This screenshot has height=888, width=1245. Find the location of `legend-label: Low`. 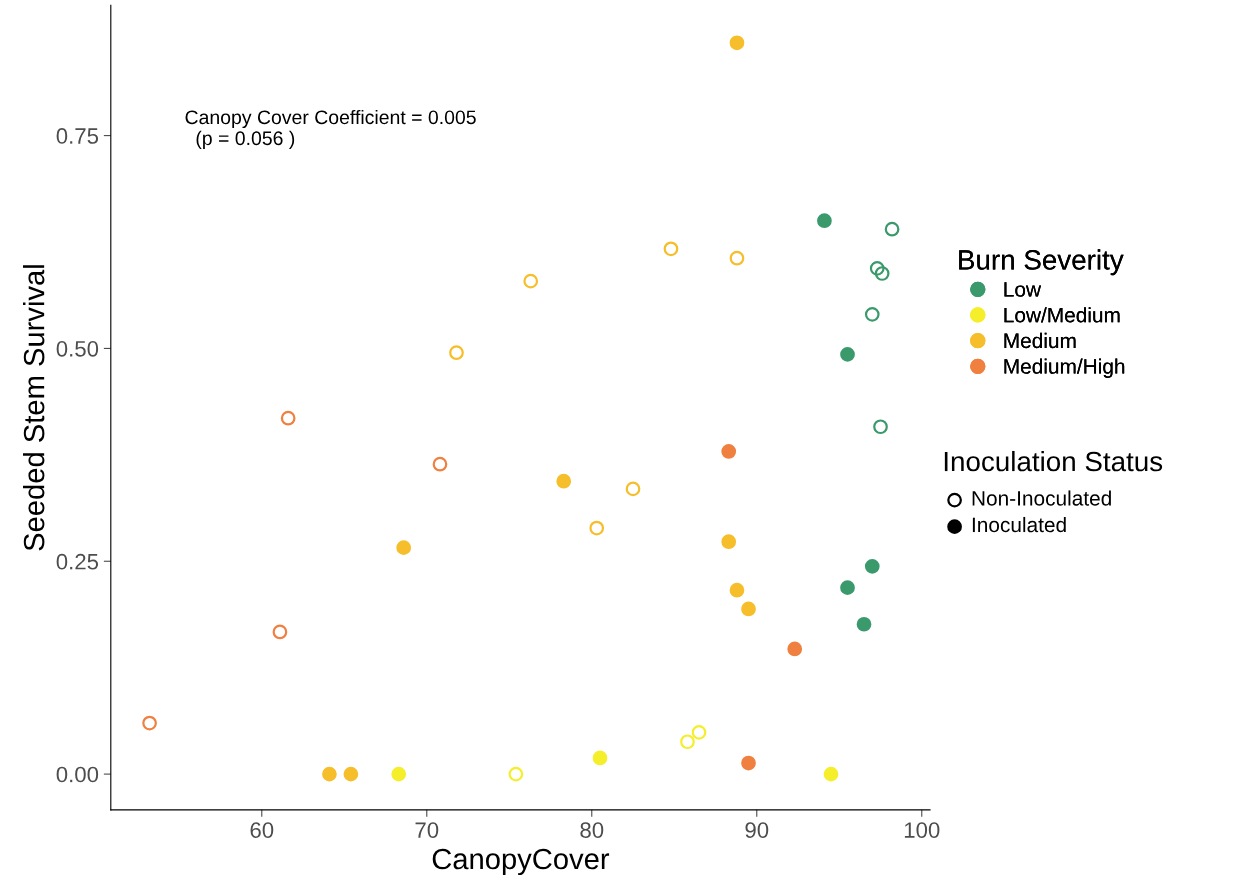

legend-label: Low is located at coordinates (1023, 289).